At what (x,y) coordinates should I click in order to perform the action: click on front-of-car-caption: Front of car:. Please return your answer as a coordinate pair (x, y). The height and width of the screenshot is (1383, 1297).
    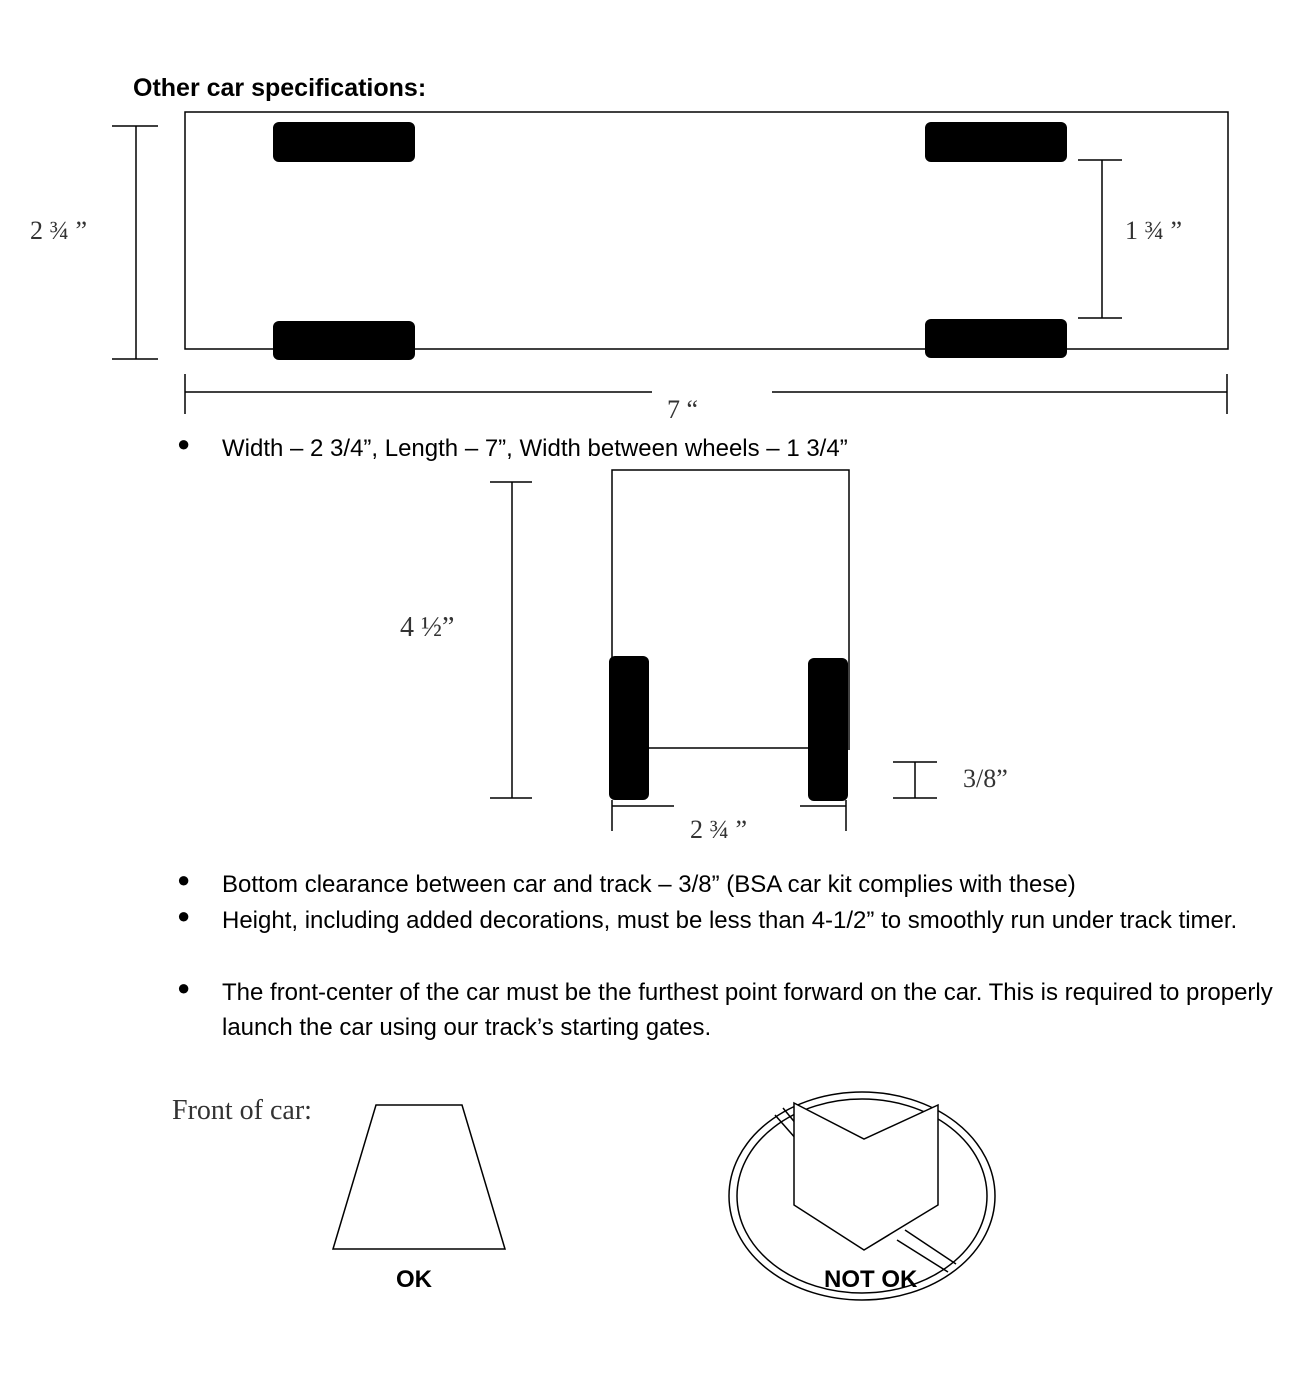
    Looking at the image, I should click on (242, 1110).